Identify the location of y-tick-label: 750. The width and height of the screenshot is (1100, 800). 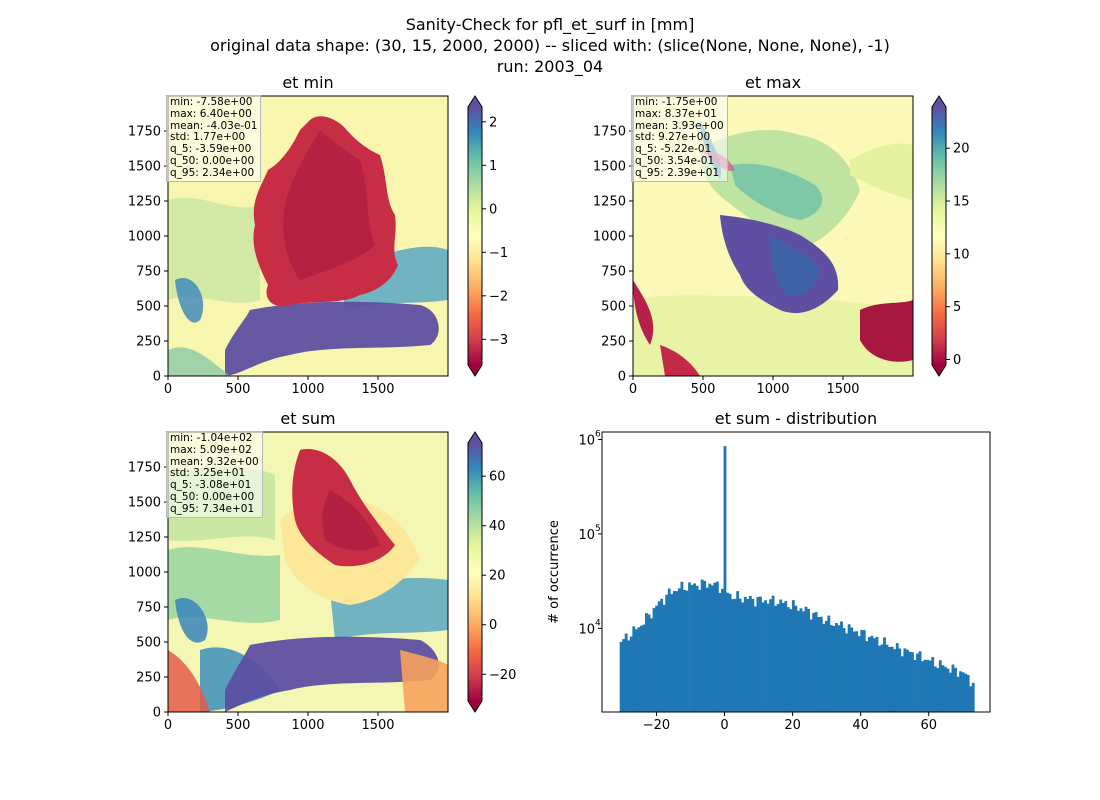
(148, 608).